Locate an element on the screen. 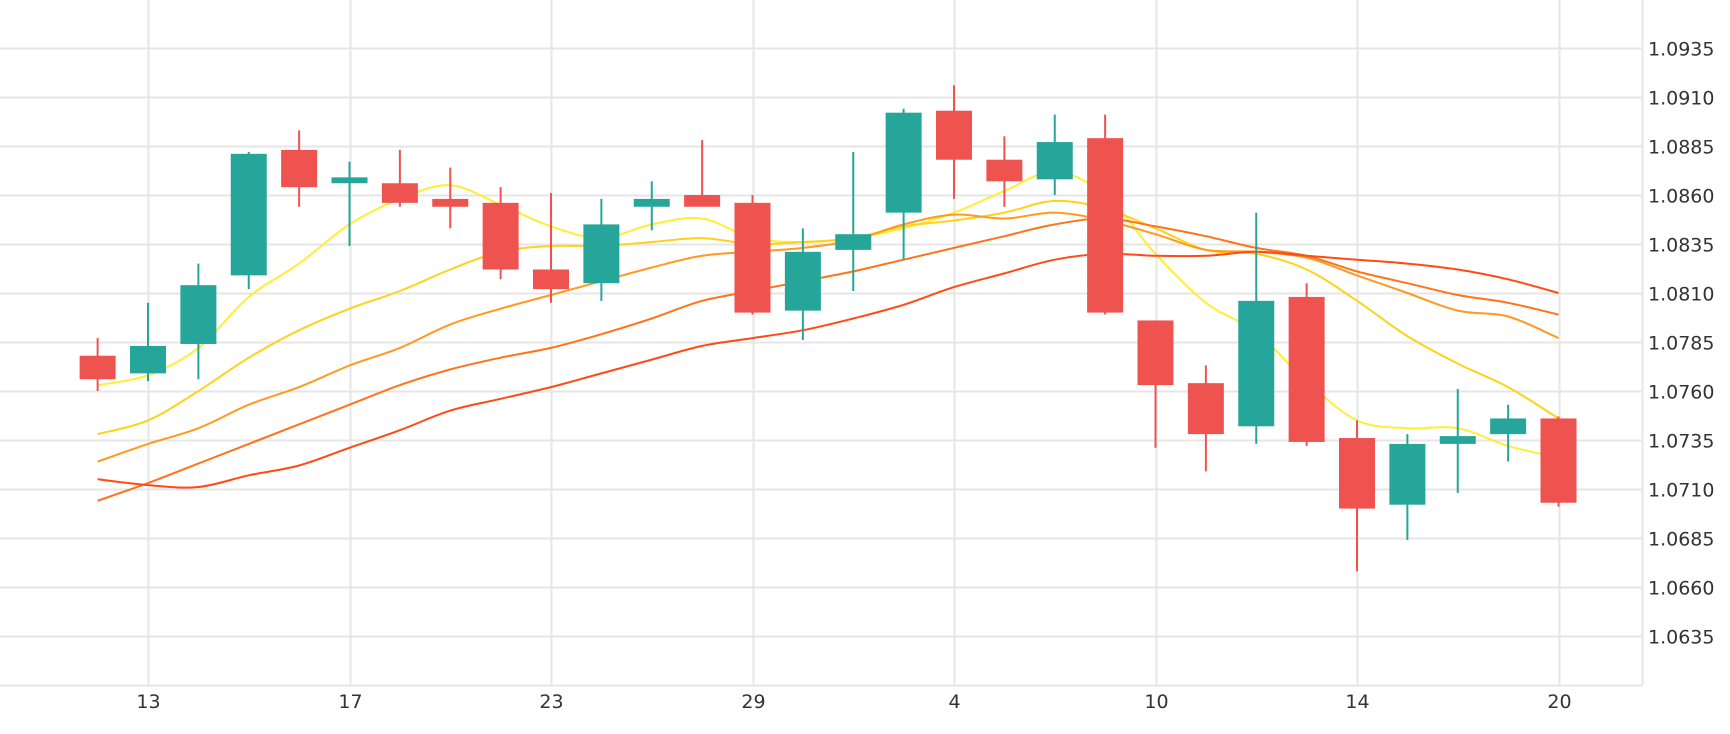 The image size is (1730, 734). y-tick-label: 1.0635 is located at coordinates (1681, 638).